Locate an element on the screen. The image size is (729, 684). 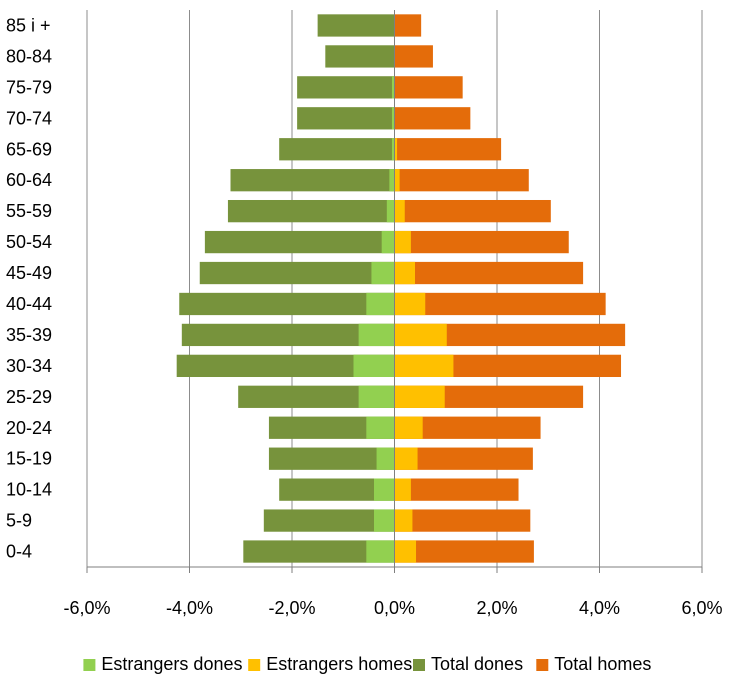
legend-item-estrangers-dones: Estrangers dones is located at coordinates (162, 664).